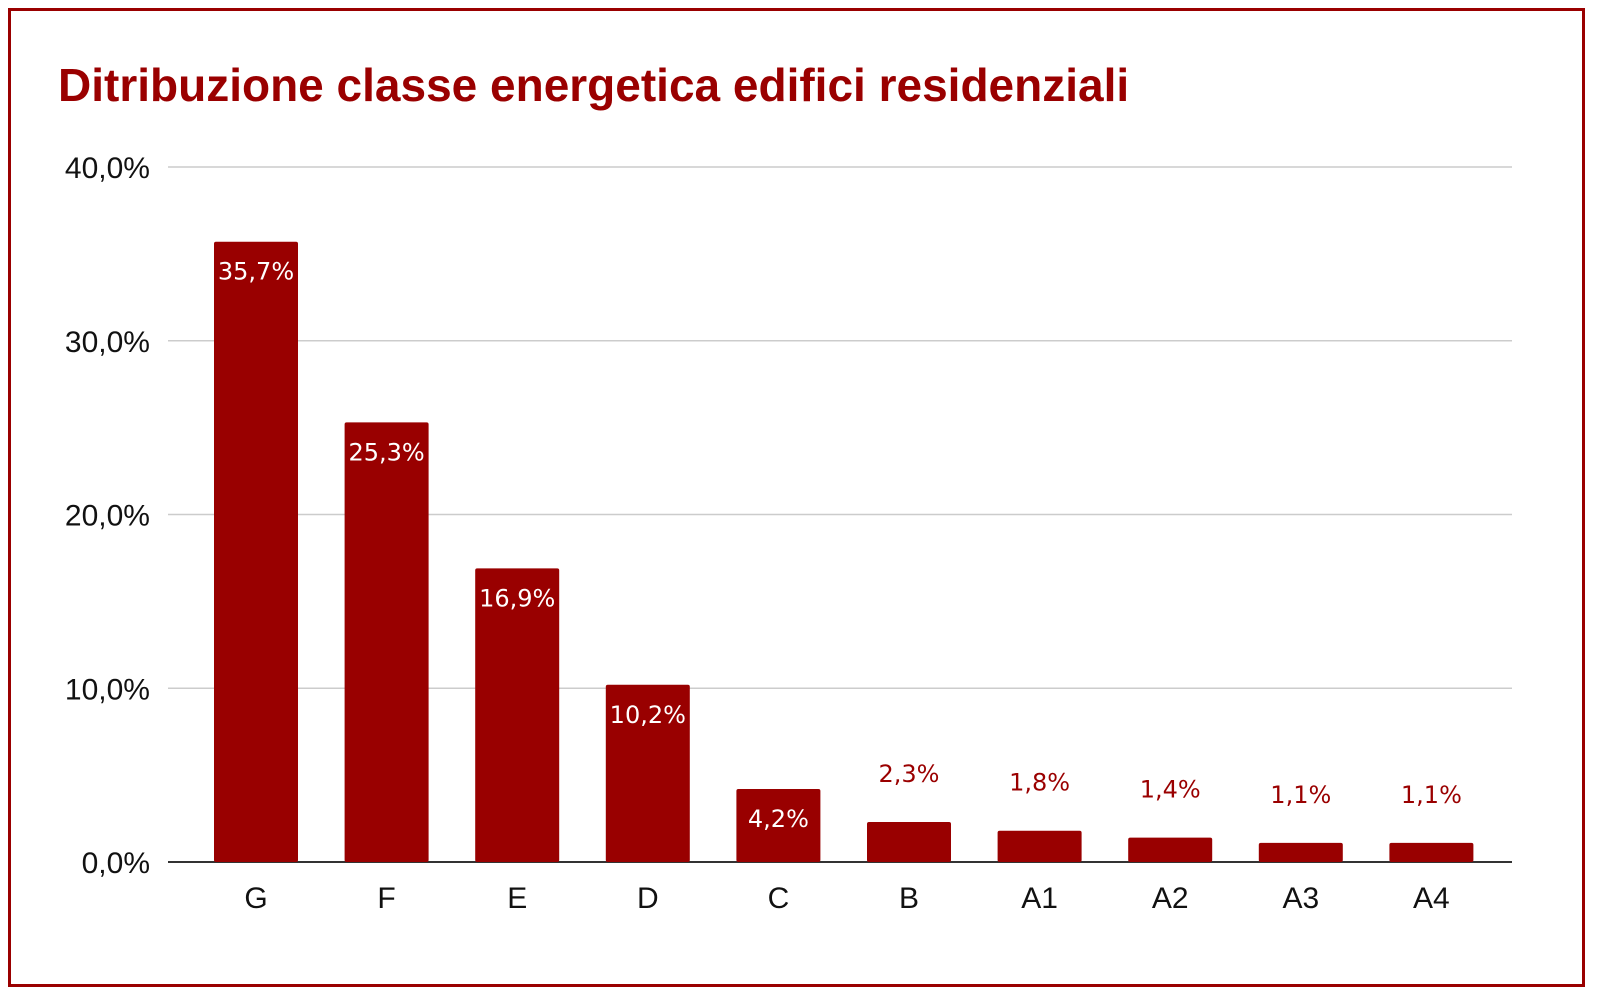 The width and height of the screenshot is (1600, 997). Describe the element at coordinates (1170, 790) in the screenshot. I see `data-label: 1,4%` at that location.